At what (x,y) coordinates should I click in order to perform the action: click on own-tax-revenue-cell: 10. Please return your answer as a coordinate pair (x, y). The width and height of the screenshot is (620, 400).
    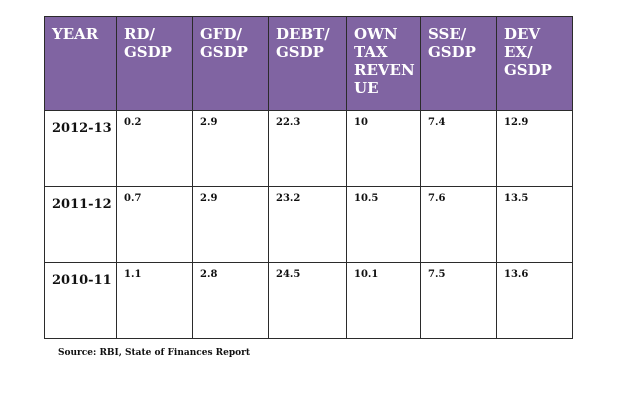
    Looking at the image, I should click on (383, 148).